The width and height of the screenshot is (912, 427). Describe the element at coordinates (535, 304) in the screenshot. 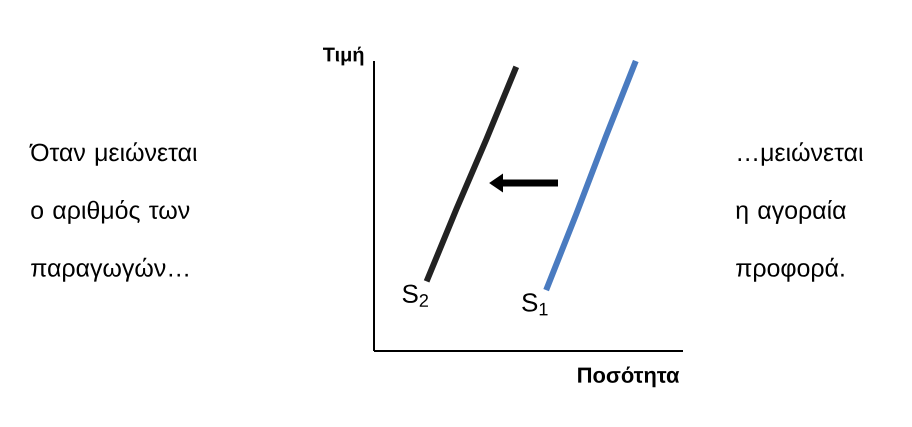

I see `series-label: S$_{1}$` at that location.